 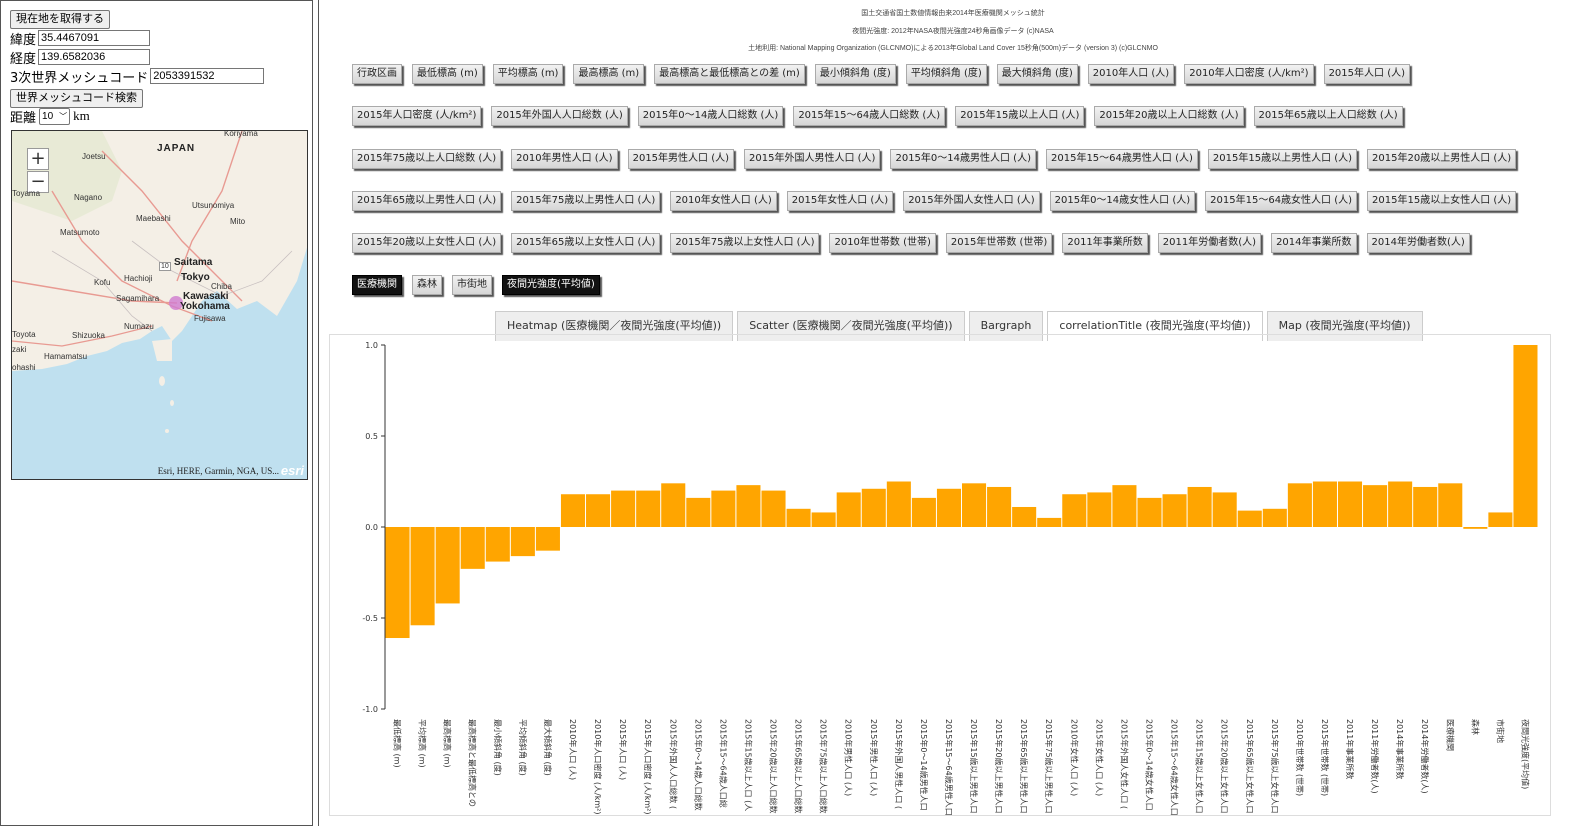 I want to click on tab-bargraph: Bargraph, so click(x=1006, y=326).